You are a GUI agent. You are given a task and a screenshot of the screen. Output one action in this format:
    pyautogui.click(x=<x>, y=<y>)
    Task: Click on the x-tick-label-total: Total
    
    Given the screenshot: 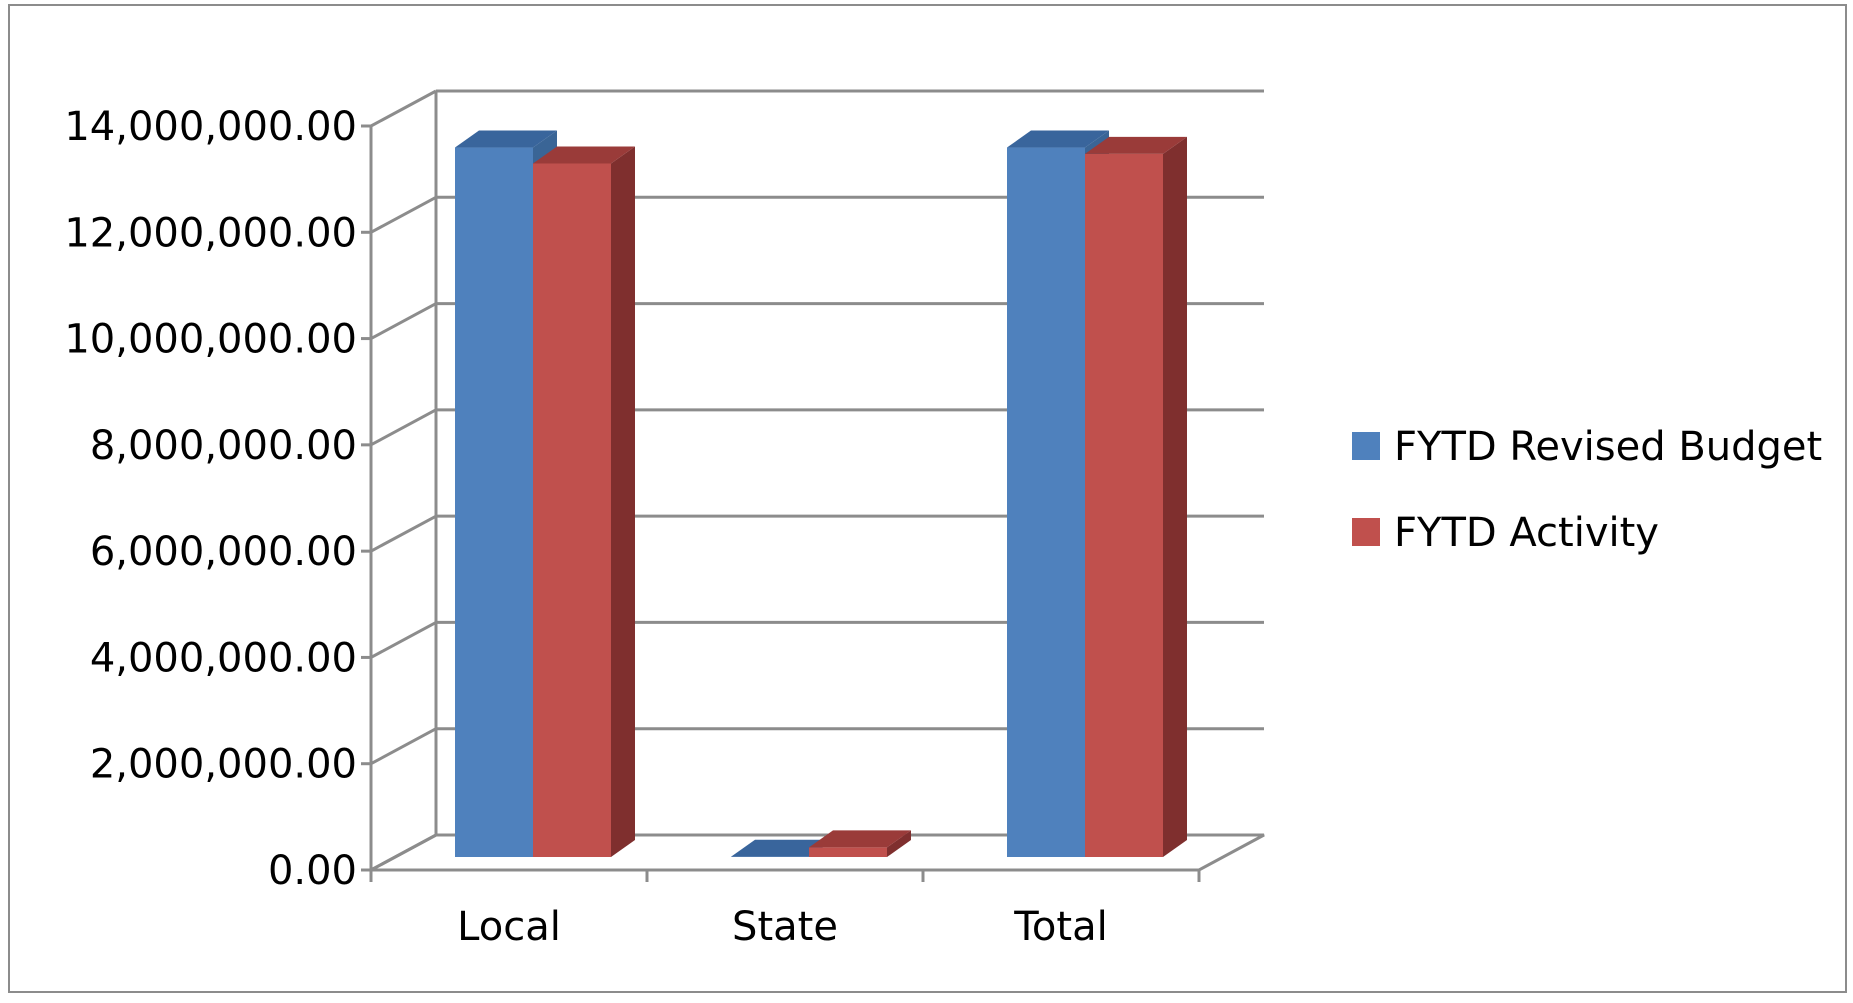 What is the action you would take?
    pyautogui.click(x=1060, y=927)
    